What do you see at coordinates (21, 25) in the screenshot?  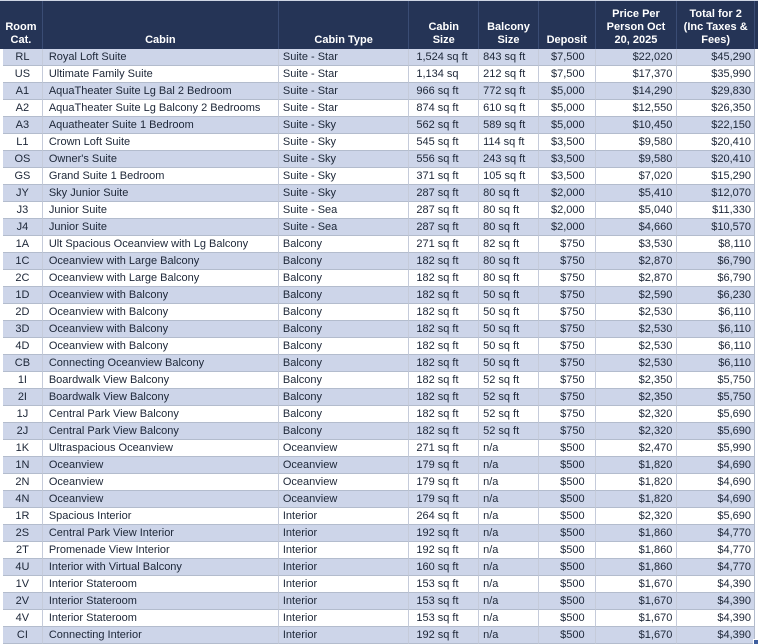 I see `column-header-room-cat: Room Cat.` at bounding box center [21, 25].